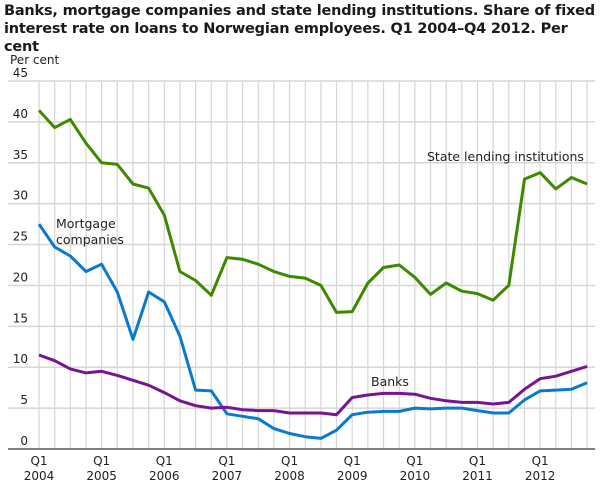  I want to click on x-tick-year-label: 2011, so click(477, 476).